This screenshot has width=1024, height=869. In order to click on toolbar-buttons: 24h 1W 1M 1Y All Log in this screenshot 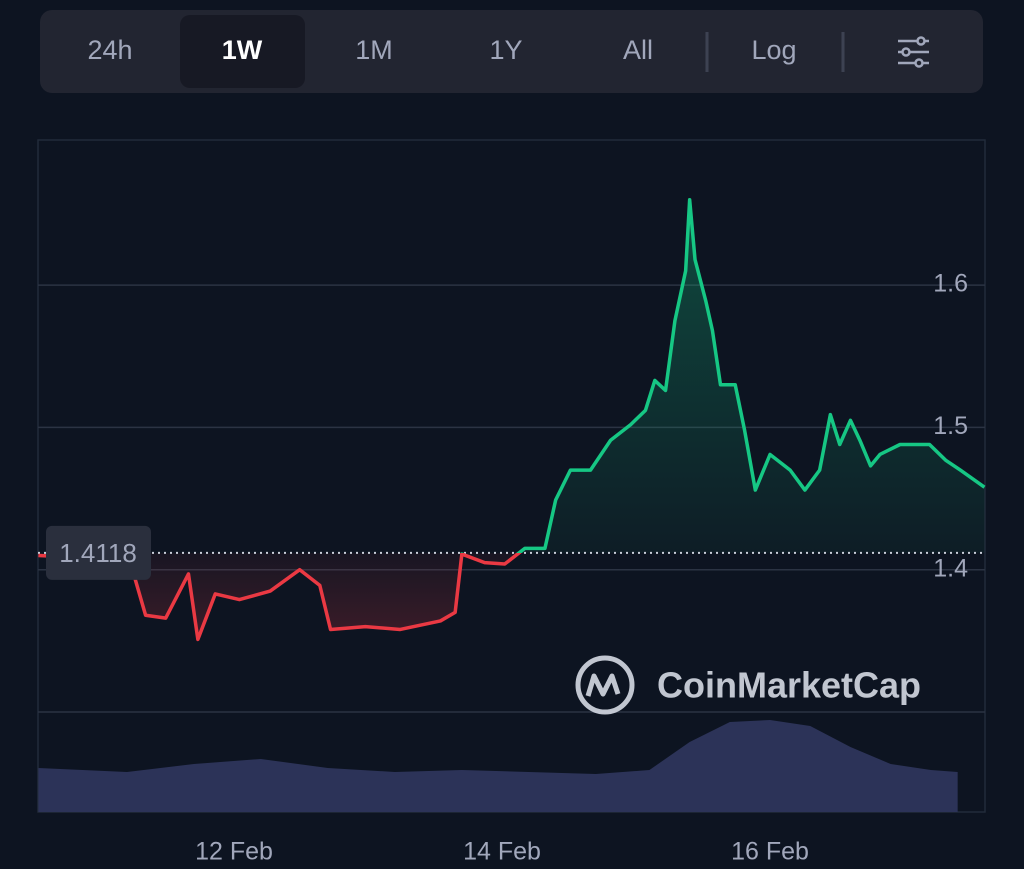, I will do `click(442, 51)`.